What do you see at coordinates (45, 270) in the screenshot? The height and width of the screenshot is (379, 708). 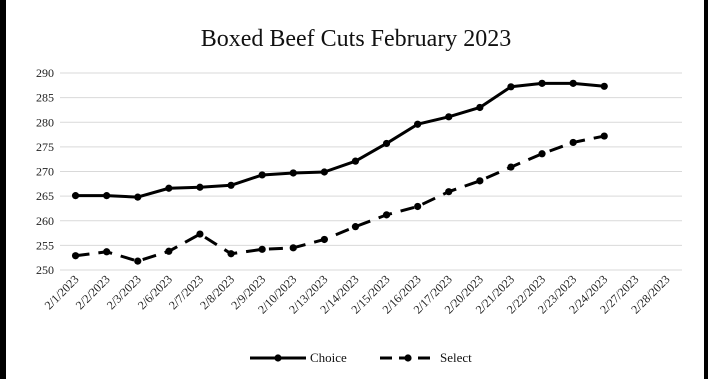 I see `y-tick-label: 250` at bounding box center [45, 270].